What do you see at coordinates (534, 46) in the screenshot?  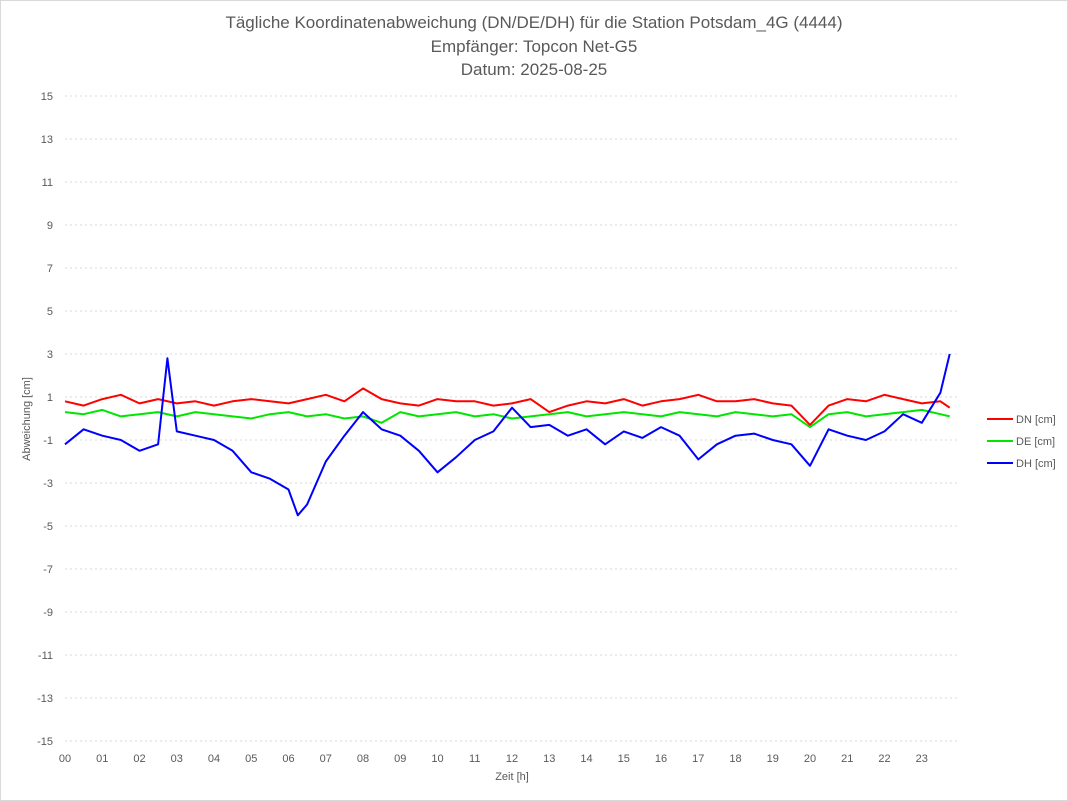 I see `chart-subtitle-receiver: Empfänger: Topcon Net-G5` at bounding box center [534, 46].